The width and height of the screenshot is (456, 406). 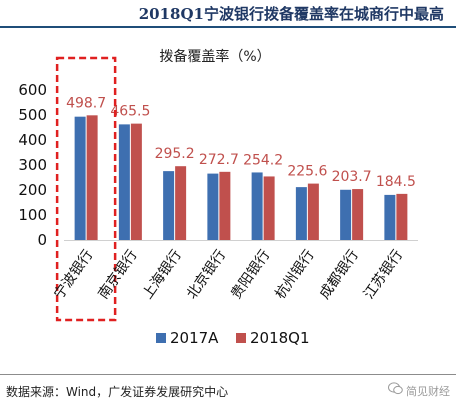 What do you see at coordinates (395, 390) in the screenshot?
I see `wechat-icon` at bounding box center [395, 390].